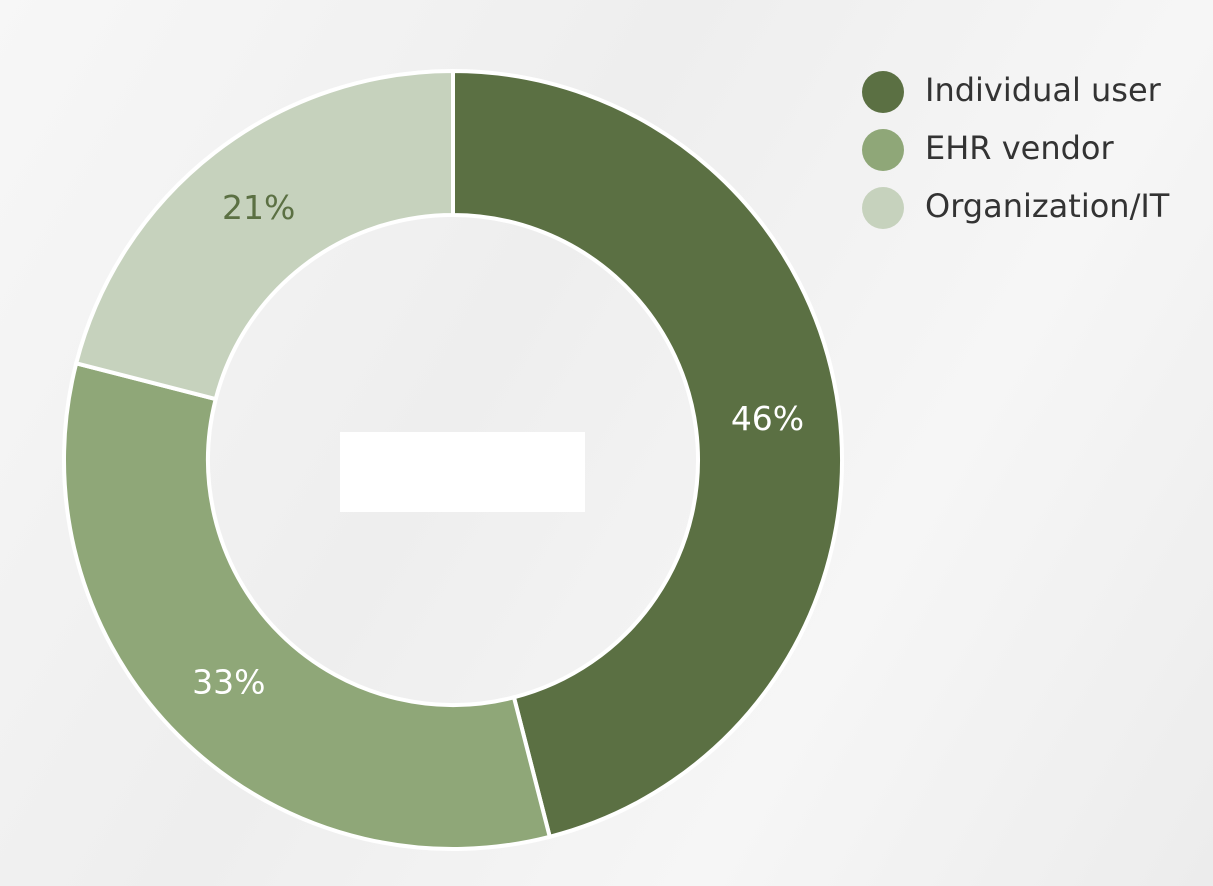 This screenshot has width=1213, height=886. Describe the element at coordinates (1043, 90) in the screenshot. I see `legend-label: Individual user` at that location.